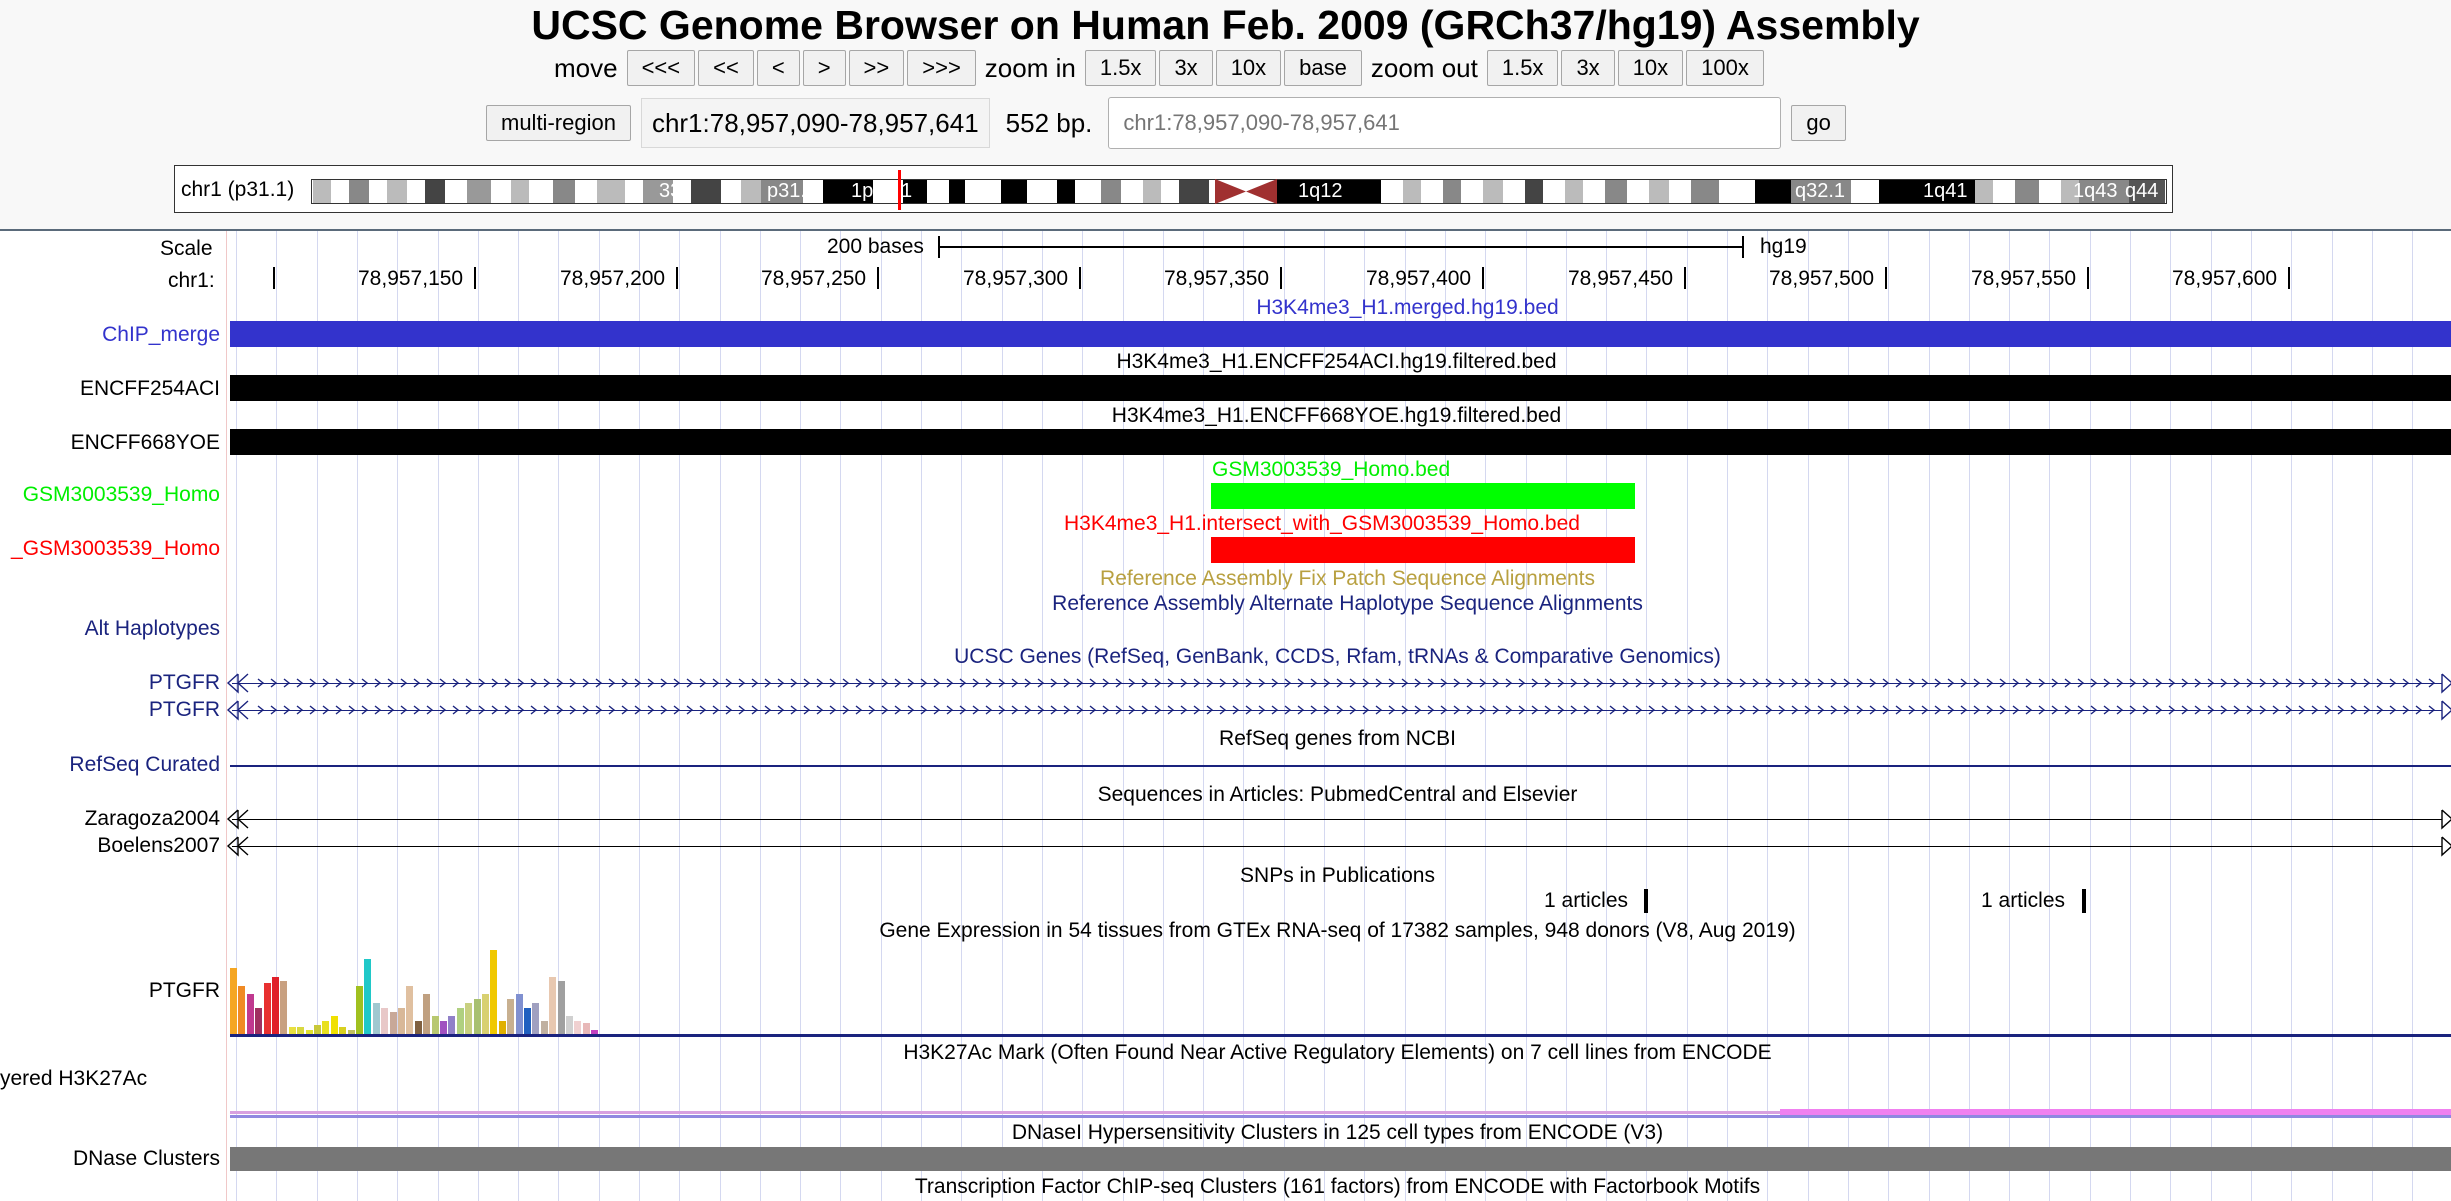  Describe the element at coordinates (184, 990) in the screenshot. I see `gtex-label: PTGFR` at that location.